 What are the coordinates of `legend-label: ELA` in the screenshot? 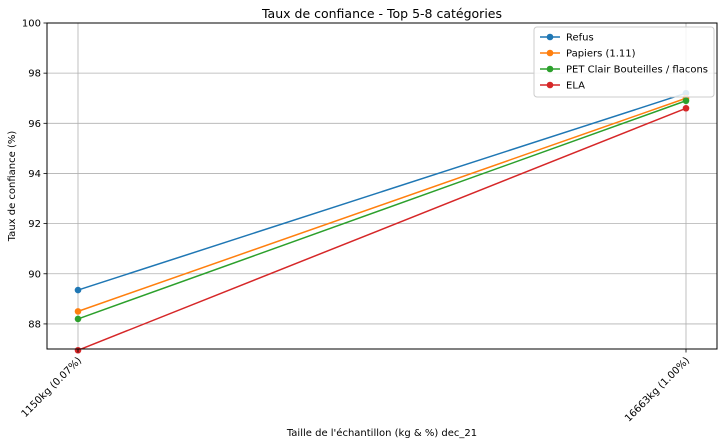 It's located at (575, 86).